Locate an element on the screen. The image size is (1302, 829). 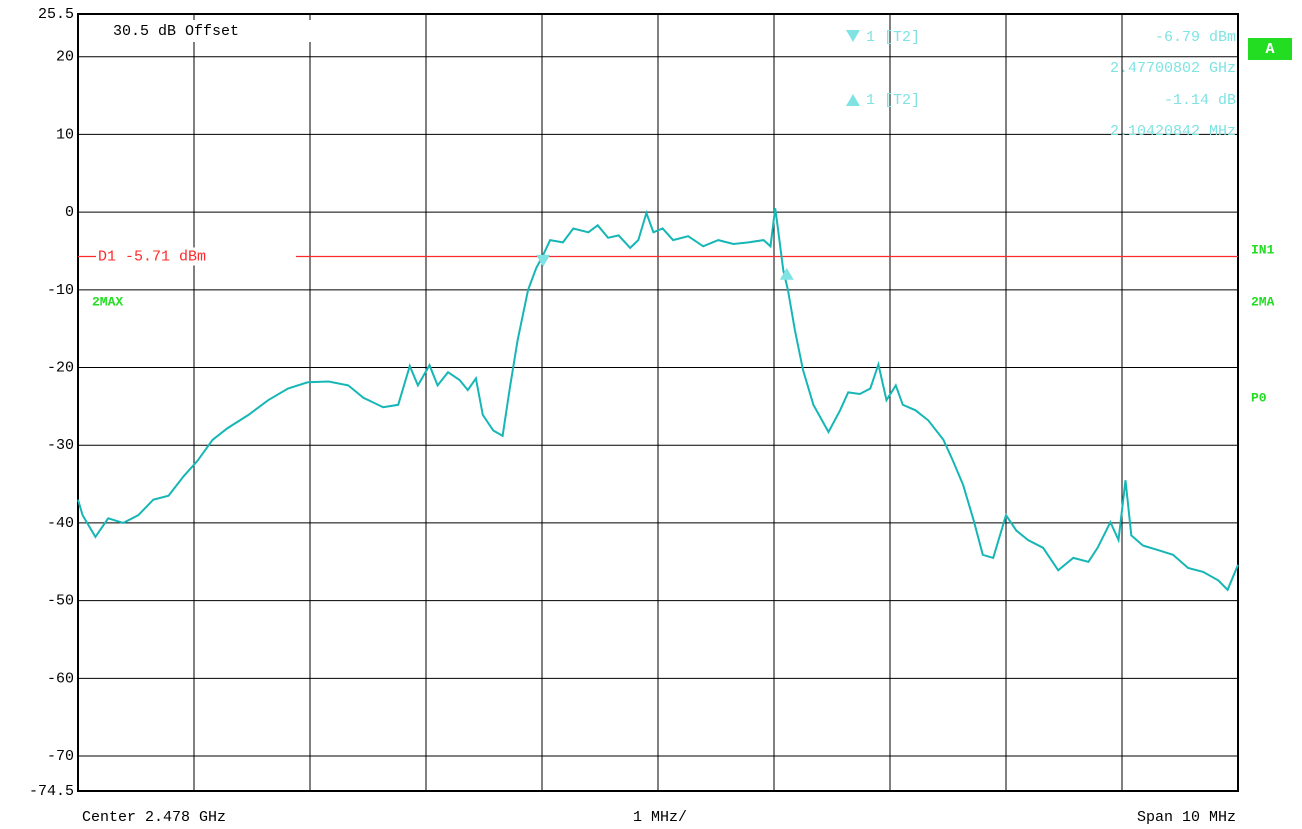
marker-freq: 2.47700802 GHz is located at coordinates (1173, 68).